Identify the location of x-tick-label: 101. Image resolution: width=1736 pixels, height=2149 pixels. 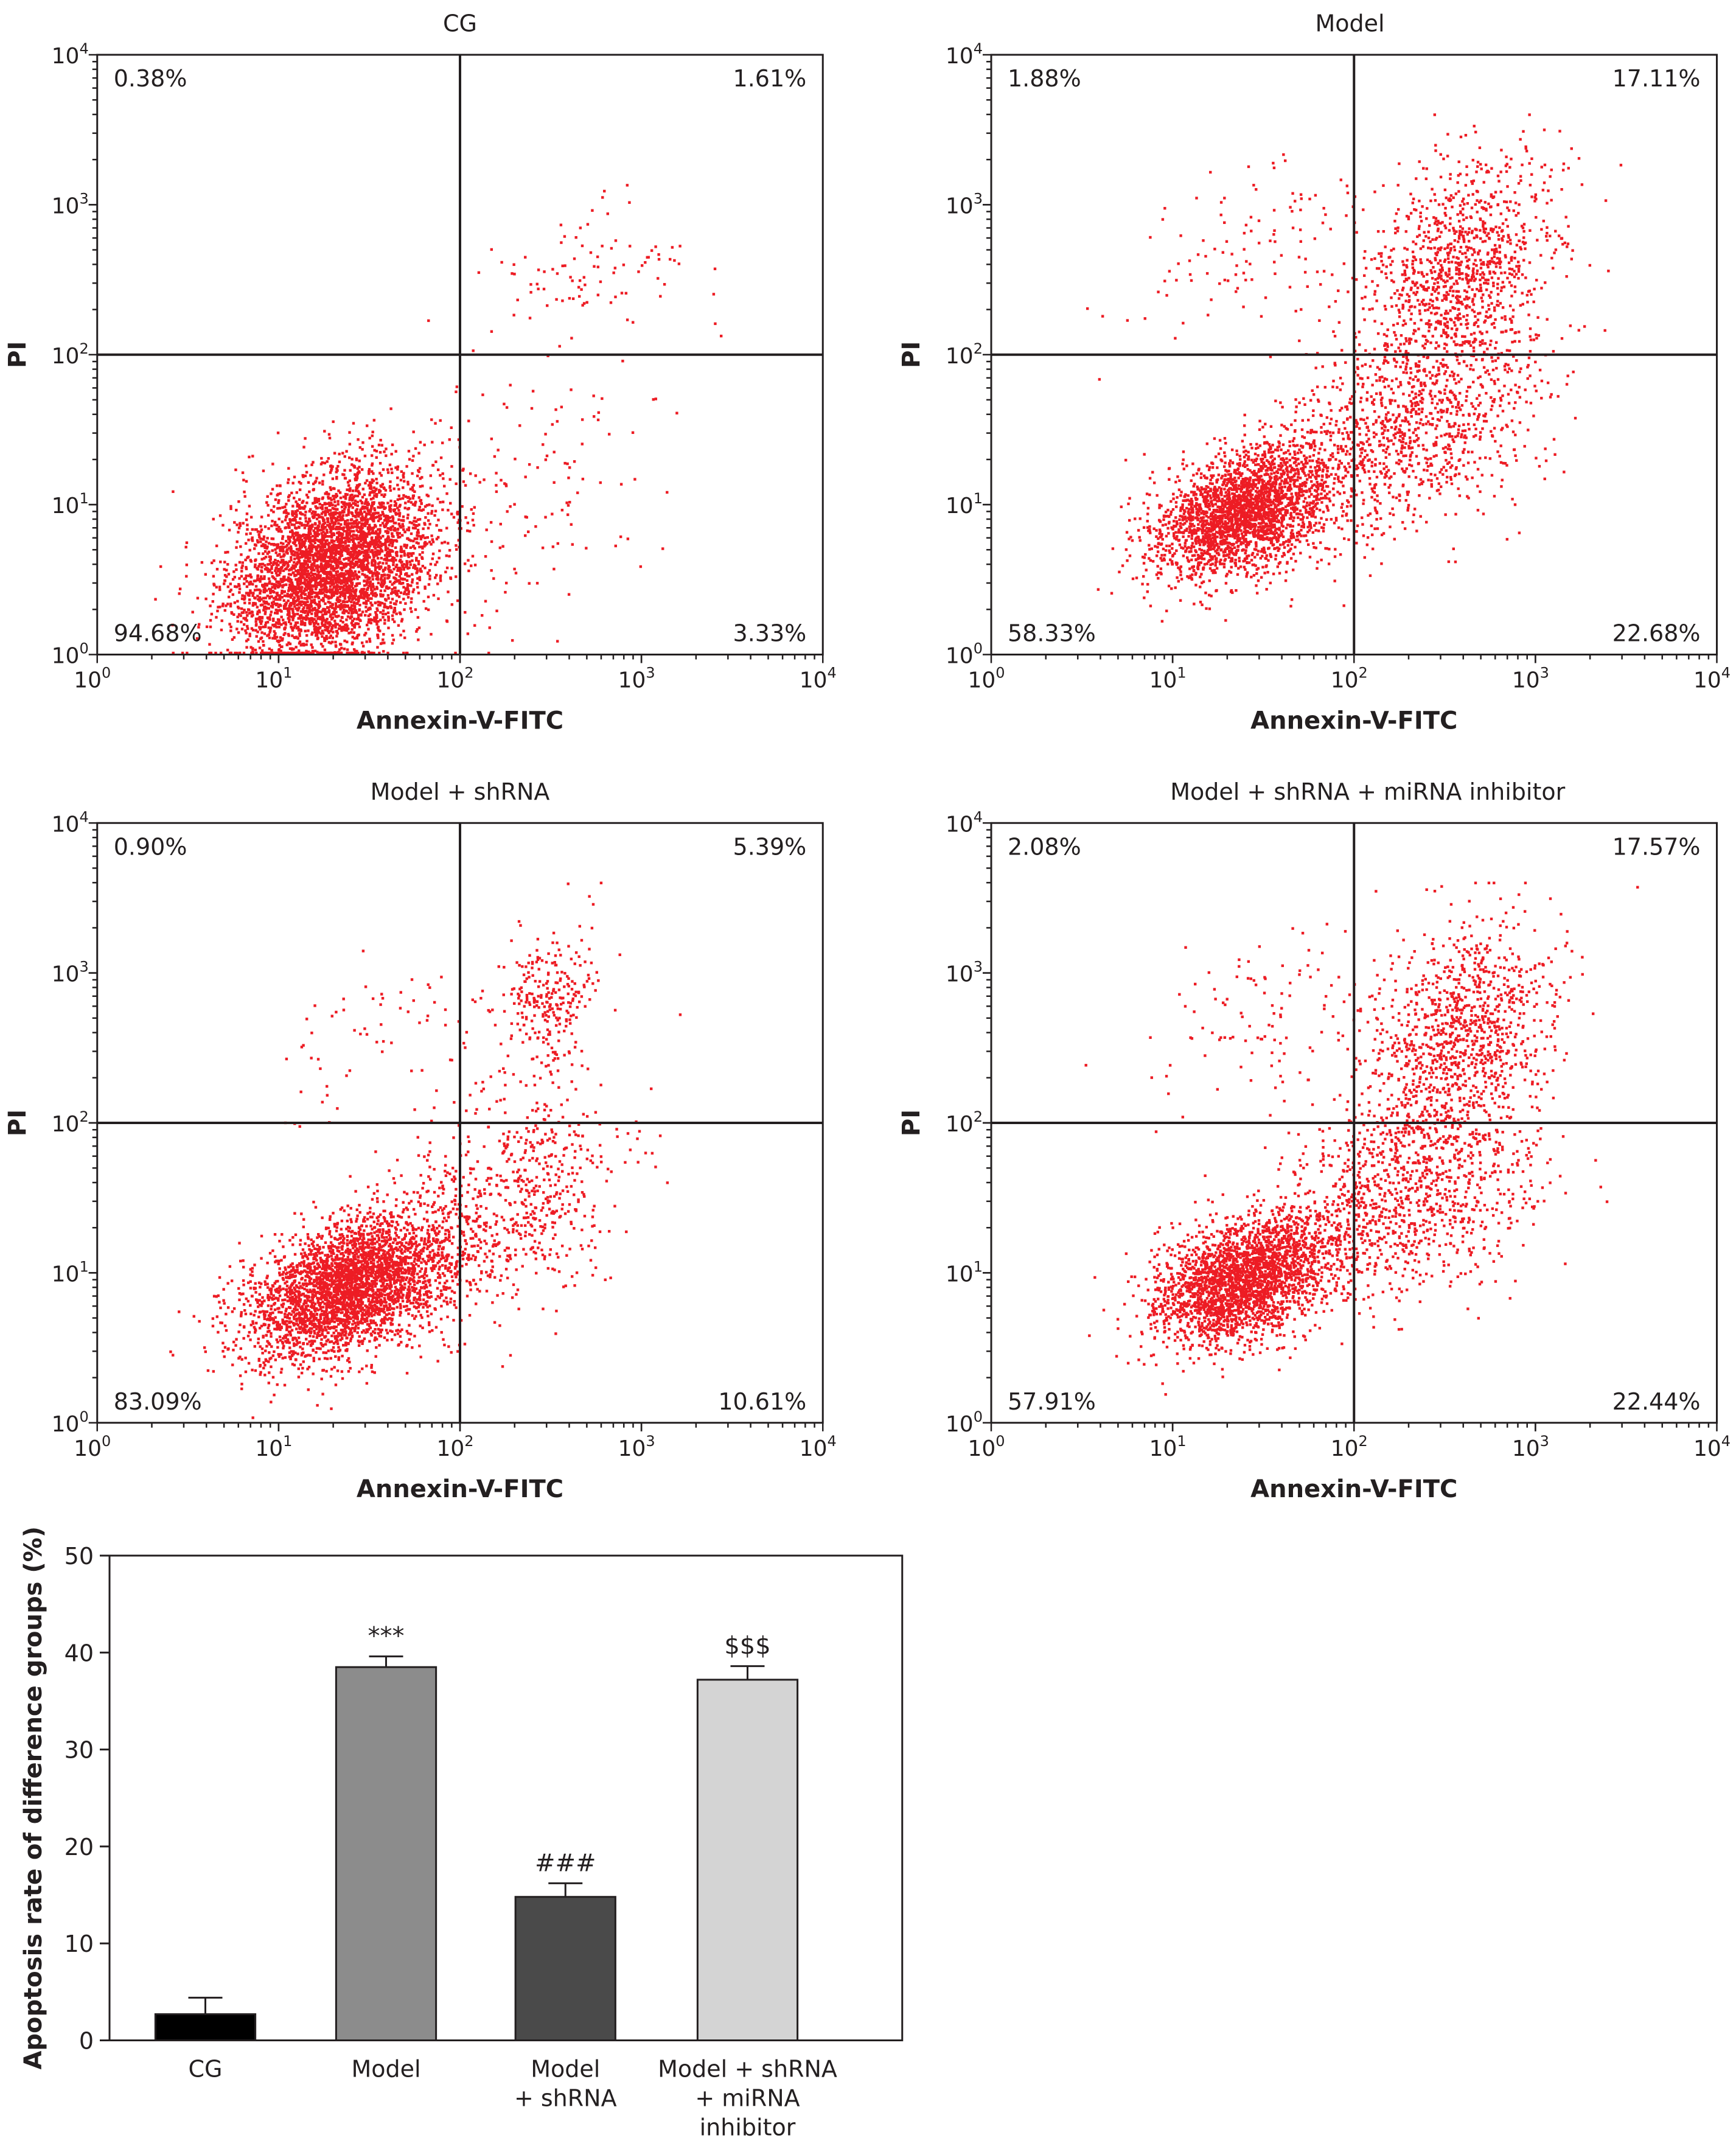
(273, 679).